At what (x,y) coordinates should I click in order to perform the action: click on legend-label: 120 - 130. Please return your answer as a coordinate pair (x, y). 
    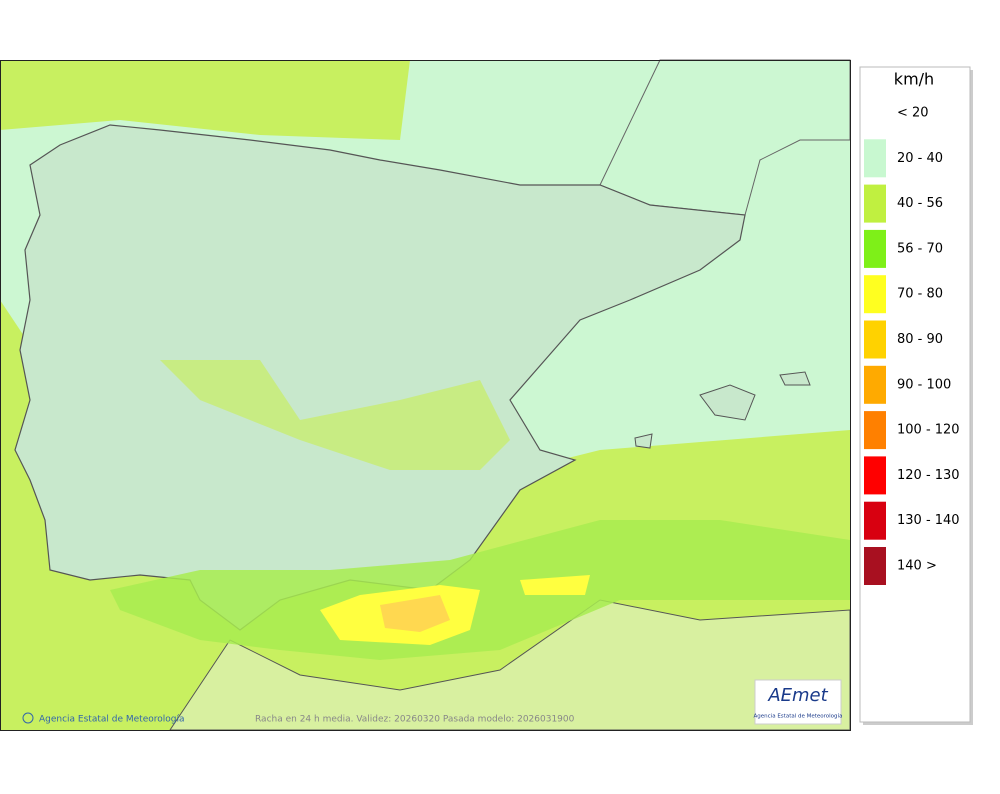
    Looking at the image, I should click on (928, 475).